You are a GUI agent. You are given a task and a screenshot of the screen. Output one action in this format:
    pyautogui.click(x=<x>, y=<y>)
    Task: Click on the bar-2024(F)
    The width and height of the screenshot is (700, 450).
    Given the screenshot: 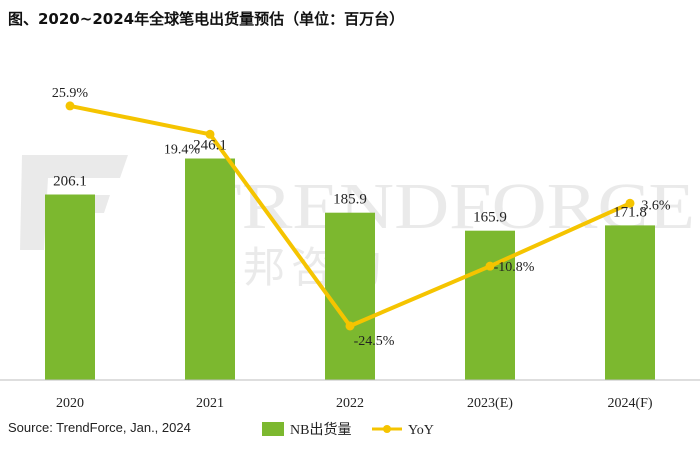 What is the action you would take?
    pyautogui.click(x=630, y=302)
    